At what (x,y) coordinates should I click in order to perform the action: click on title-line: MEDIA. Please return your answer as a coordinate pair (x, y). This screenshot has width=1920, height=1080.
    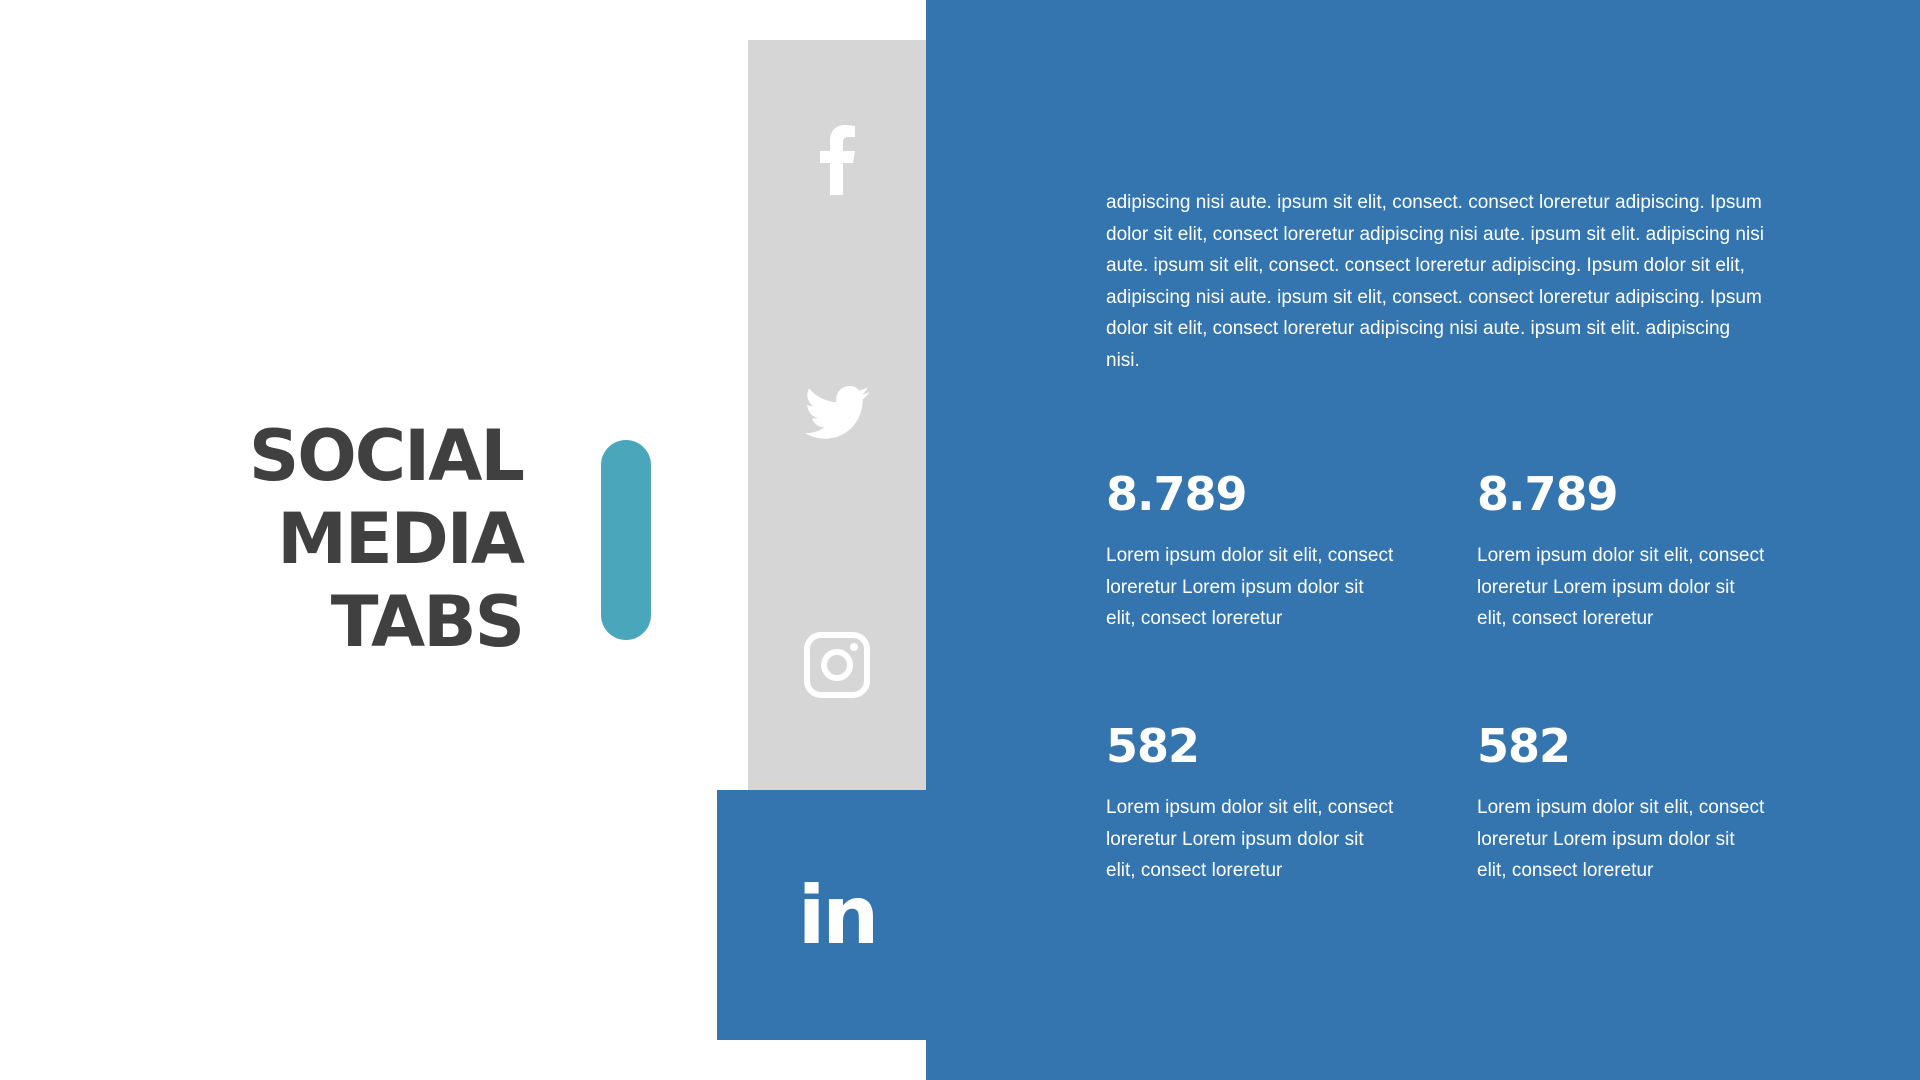
    Looking at the image, I should click on (401, 539).